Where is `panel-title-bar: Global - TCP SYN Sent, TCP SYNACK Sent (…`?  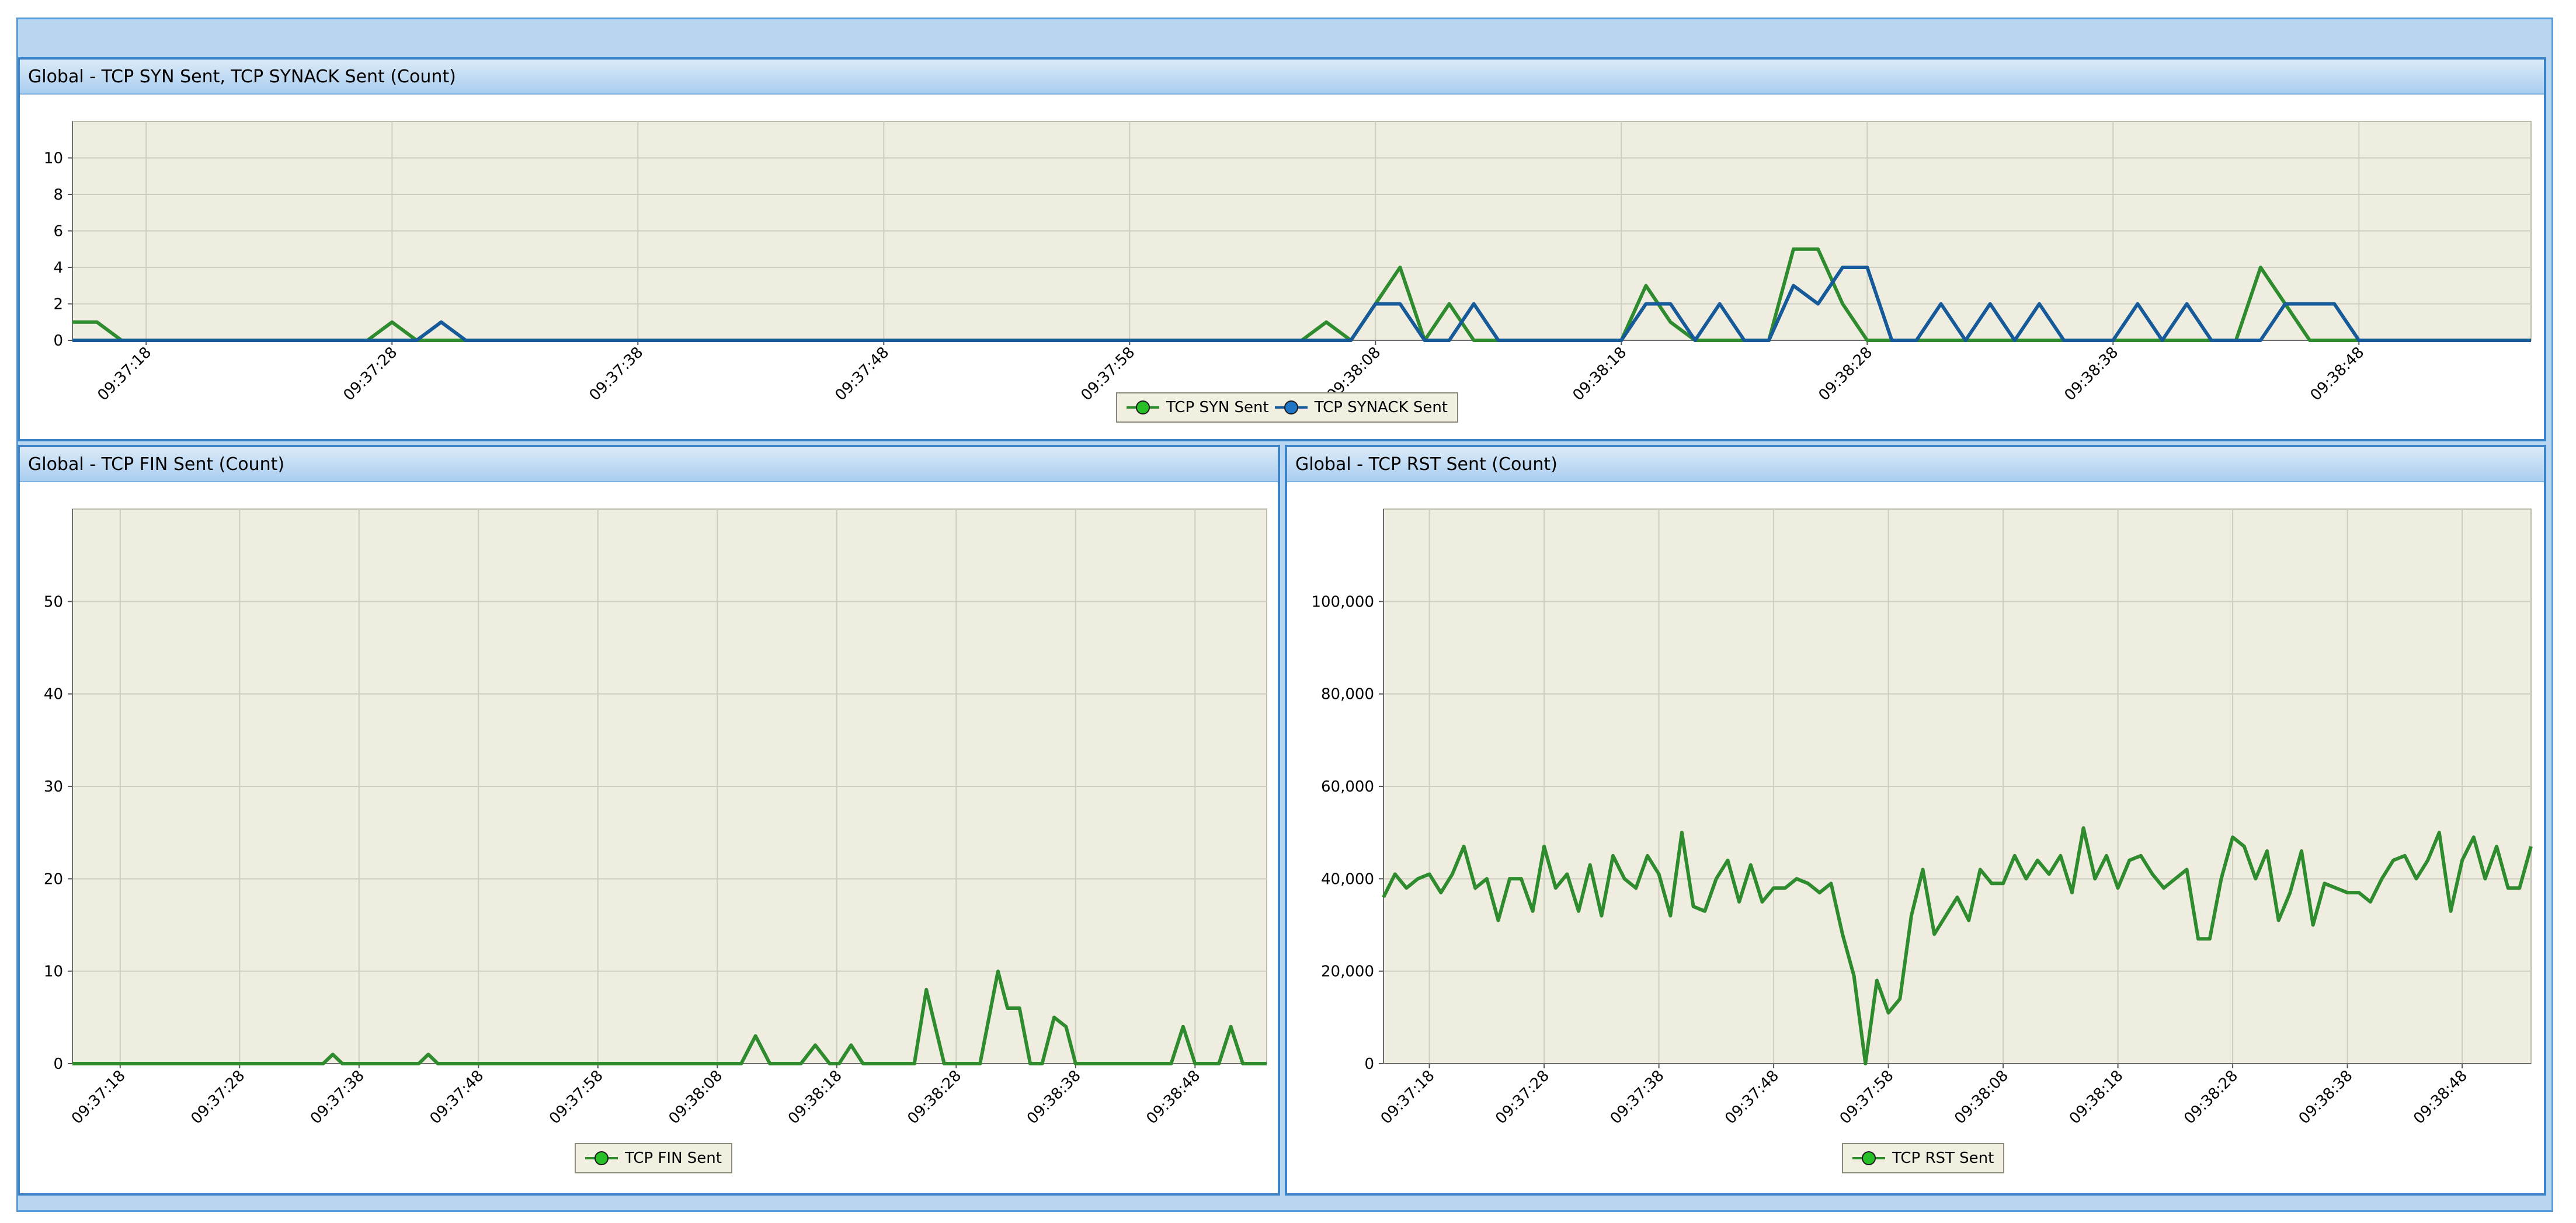 panel-title-bar: Global - TCP SYN Sent, TCP SYNACK Sent (… is located at coordinates (1282, 77).